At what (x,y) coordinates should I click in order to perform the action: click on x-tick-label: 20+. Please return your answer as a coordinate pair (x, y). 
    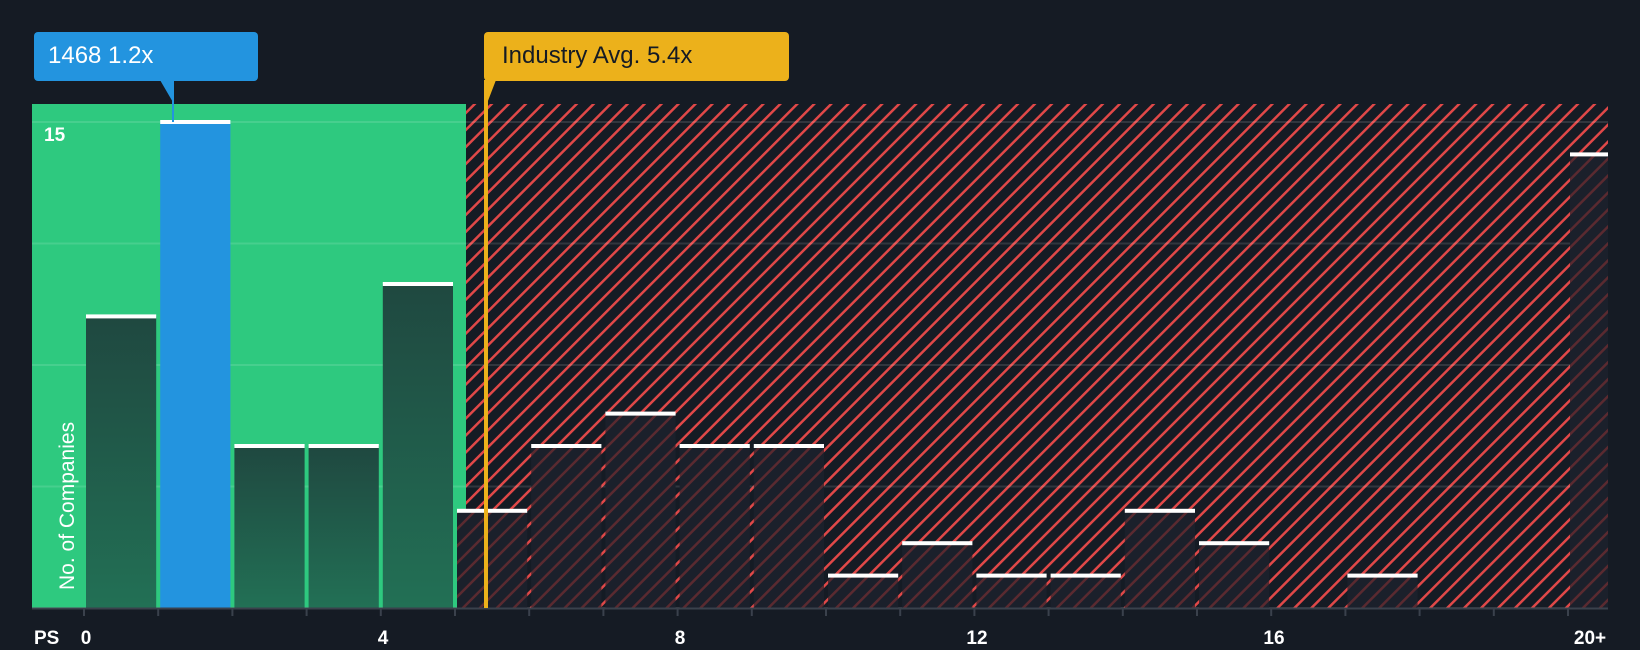
    Looking at the image, I should click on (1590, 638).